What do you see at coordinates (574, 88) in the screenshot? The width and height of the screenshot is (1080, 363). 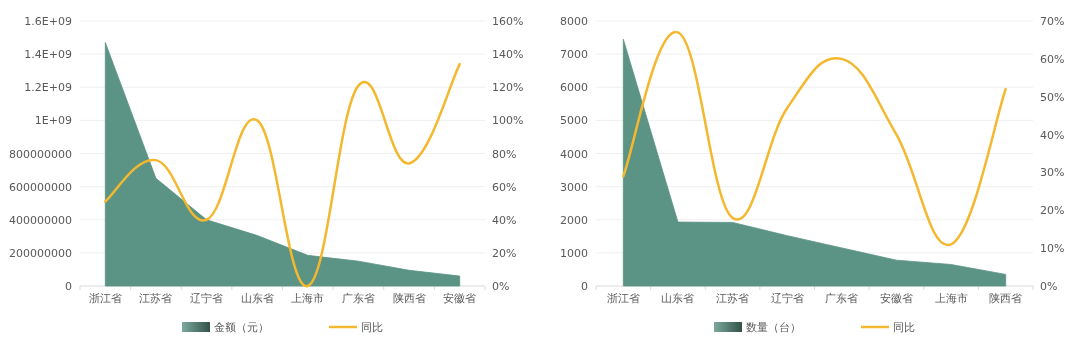 I see `y-tick-label: 6000` at bounding box center [574, 88].